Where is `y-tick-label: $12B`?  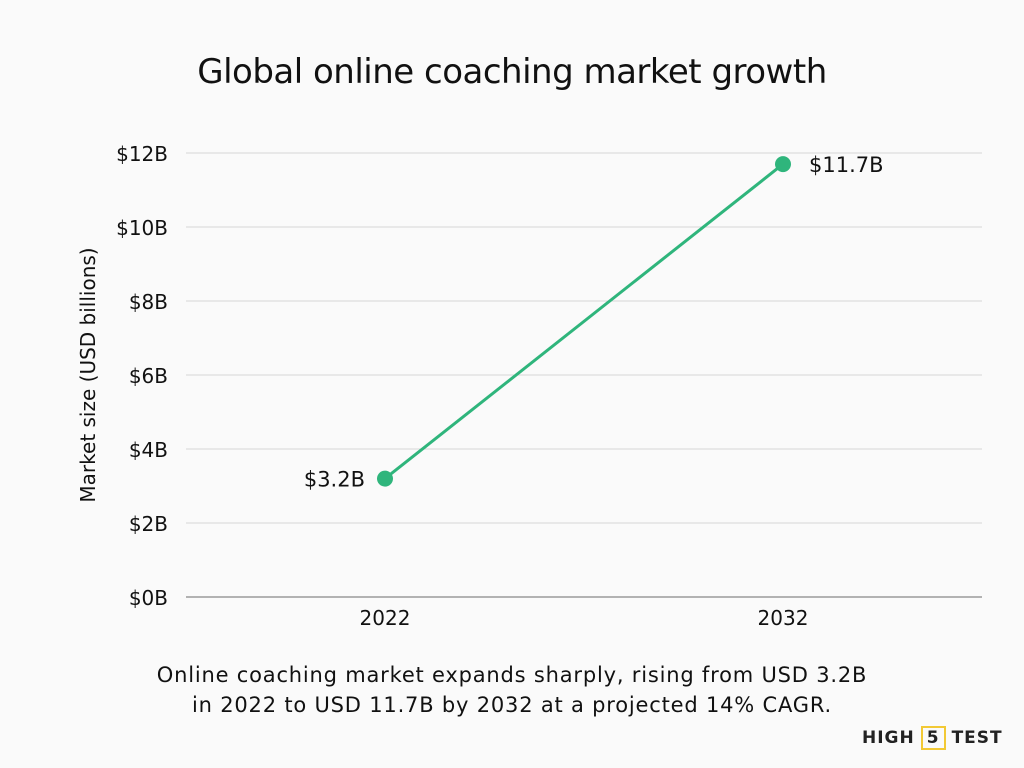 y-tick-label: $12B is located at coordinates (142, 154).